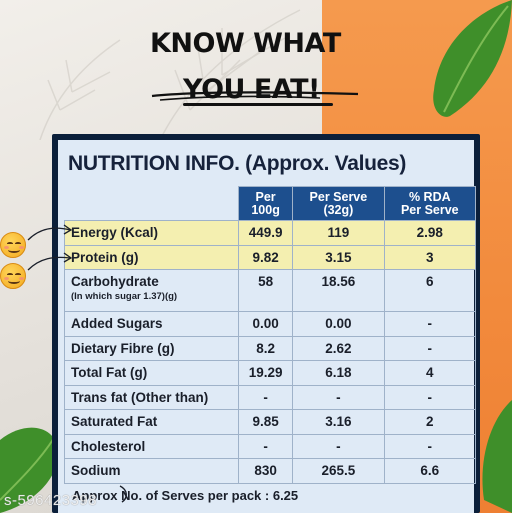 The image size is (512, 513). Describe the element at coordinates (338, 233) in the screenshot. I see `row-per-serve: 119` at that location.